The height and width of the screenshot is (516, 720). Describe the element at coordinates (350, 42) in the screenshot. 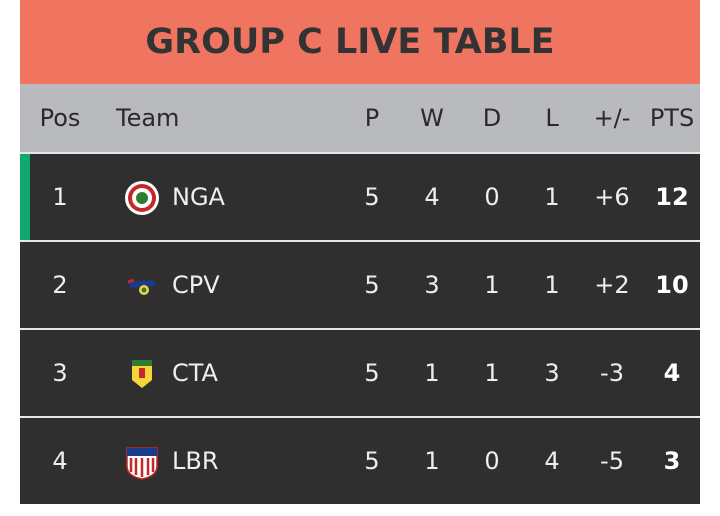

I see `title: GROUP C LIVE TABLE` at that location.